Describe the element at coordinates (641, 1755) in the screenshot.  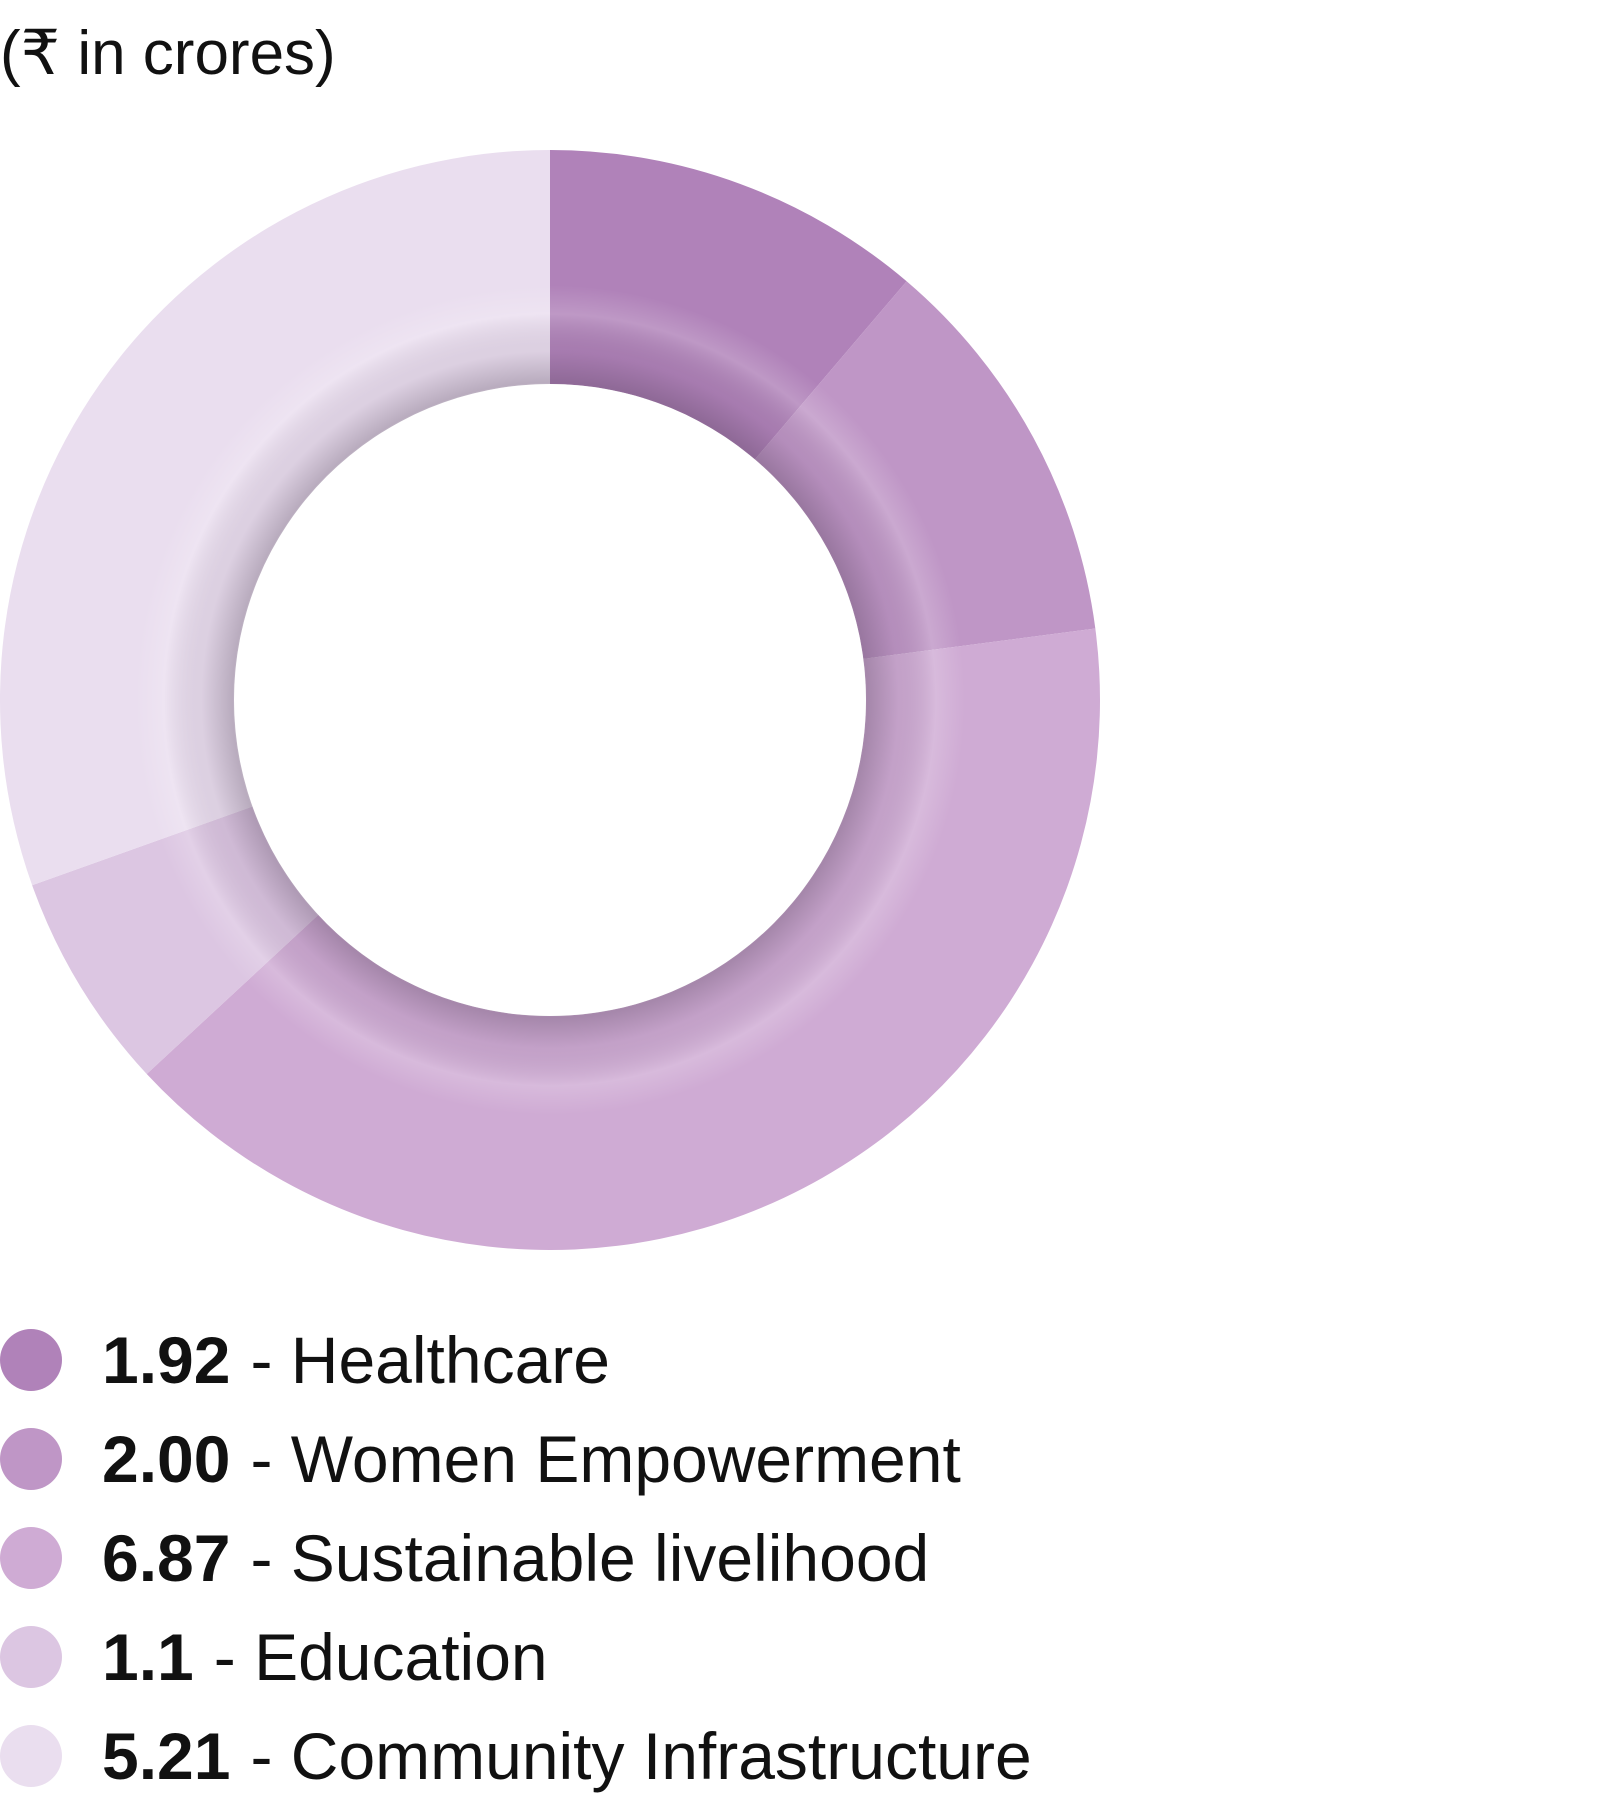
I see `legend-label: - Community Infrastructure` at that location.